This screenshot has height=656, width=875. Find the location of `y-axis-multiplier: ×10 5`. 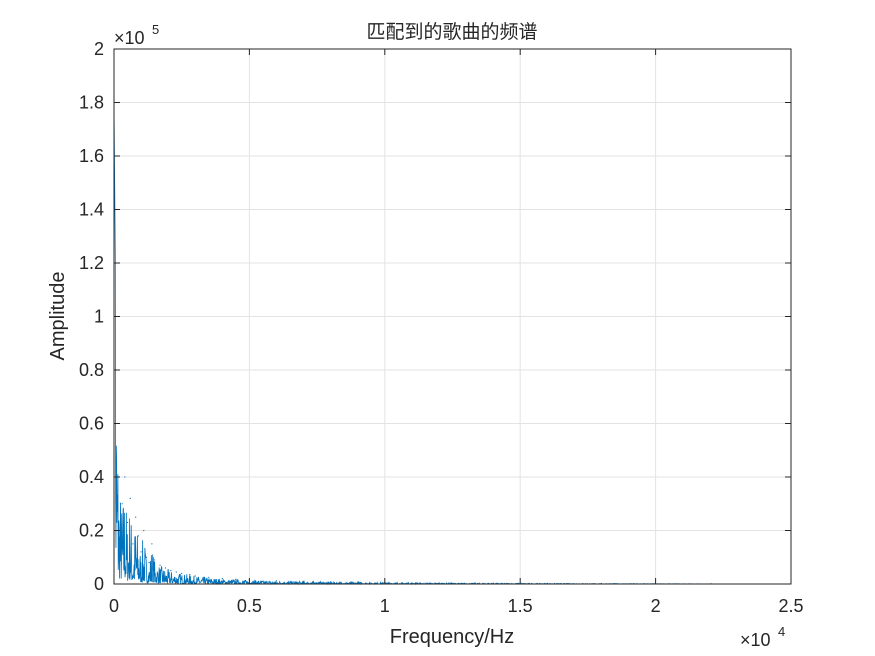

y-axis-multiplier: ×10 5 is located at coordinates (136, 35).